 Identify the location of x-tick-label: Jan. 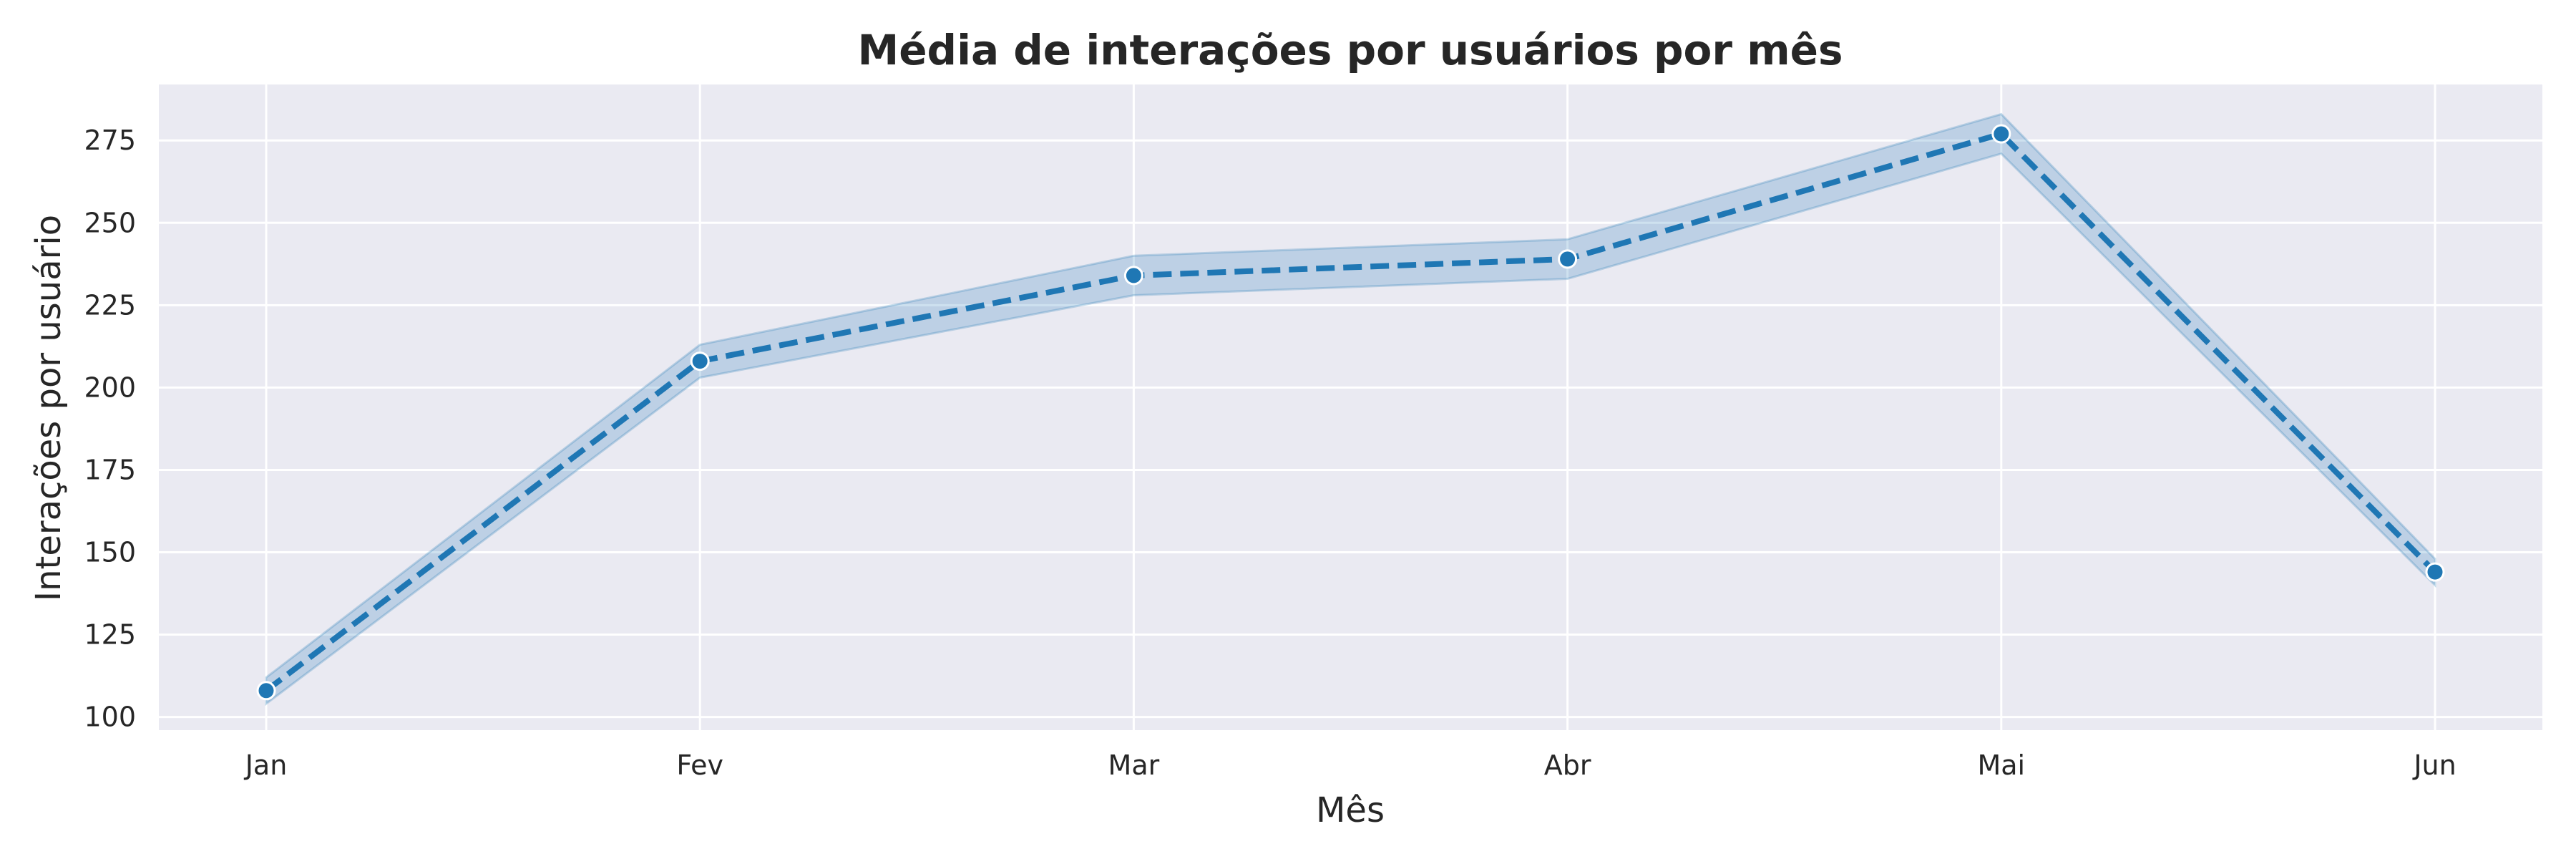
(266, 765).